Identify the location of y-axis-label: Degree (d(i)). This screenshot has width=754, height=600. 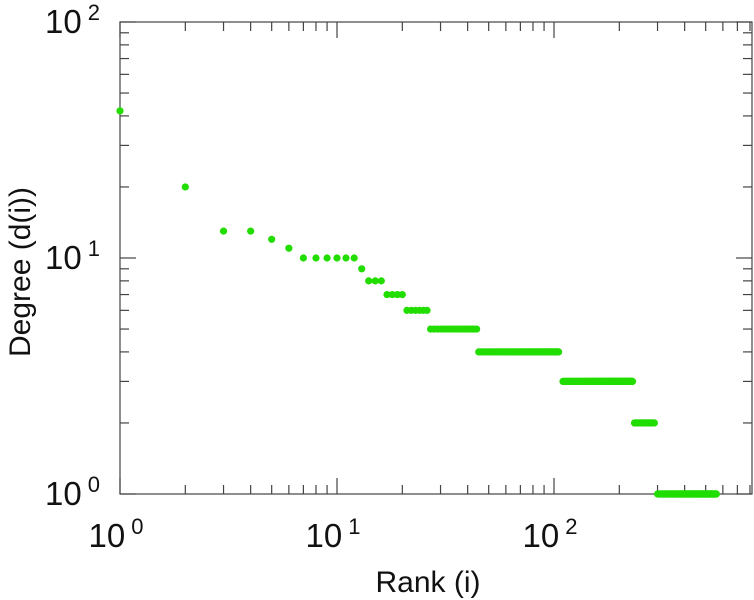
(20, 272).